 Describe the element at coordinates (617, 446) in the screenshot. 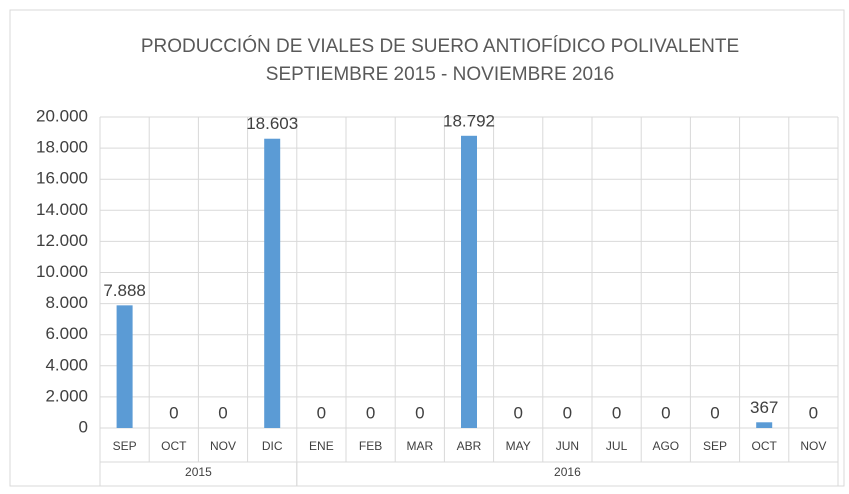

I see `x-tick-label: JUL` at that location.